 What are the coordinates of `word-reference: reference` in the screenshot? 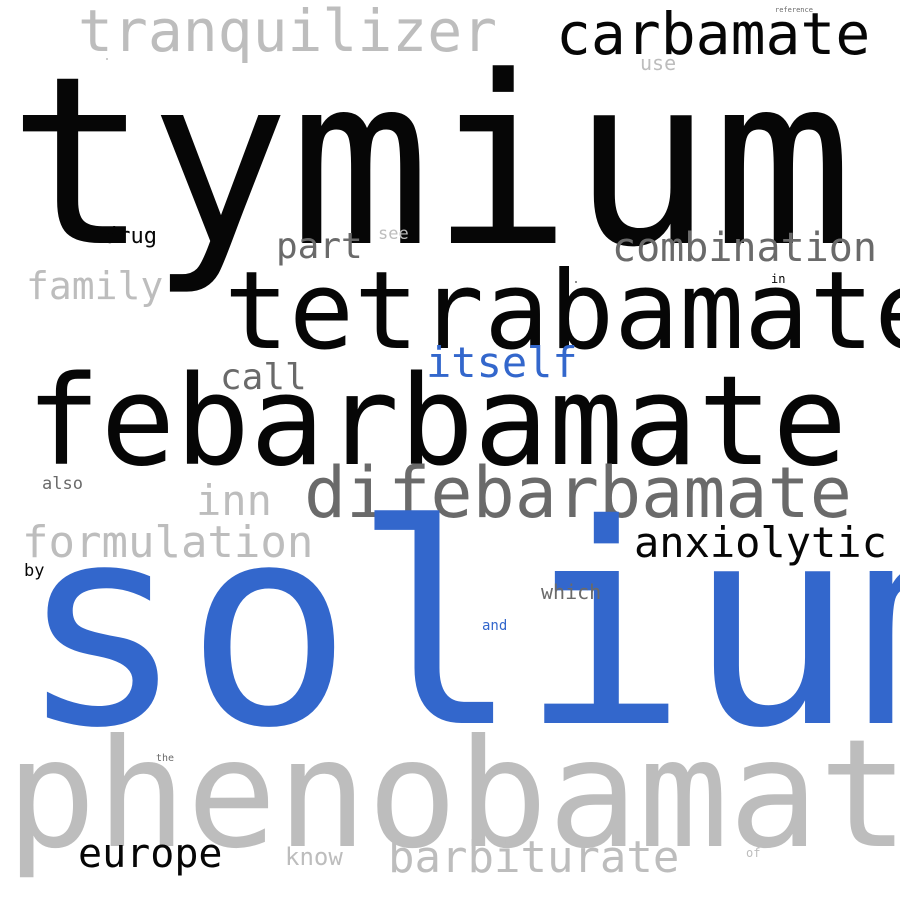 It's located at (794, 10).